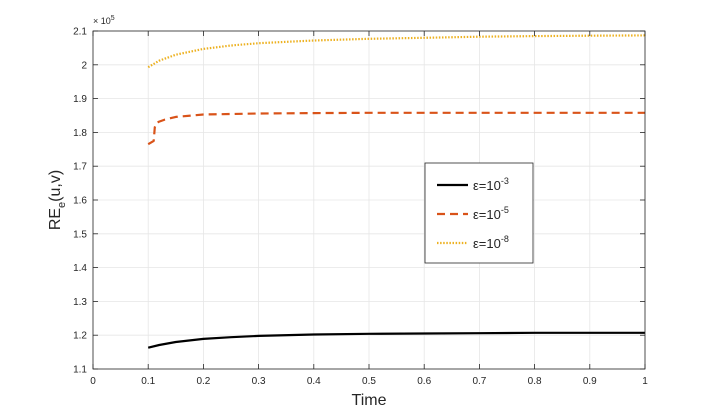 This screenshot has width=714, height=415. Describe the element at coordinates (80, 336) in the screenshot. I see `y-tick-label: 1.2` at that location.